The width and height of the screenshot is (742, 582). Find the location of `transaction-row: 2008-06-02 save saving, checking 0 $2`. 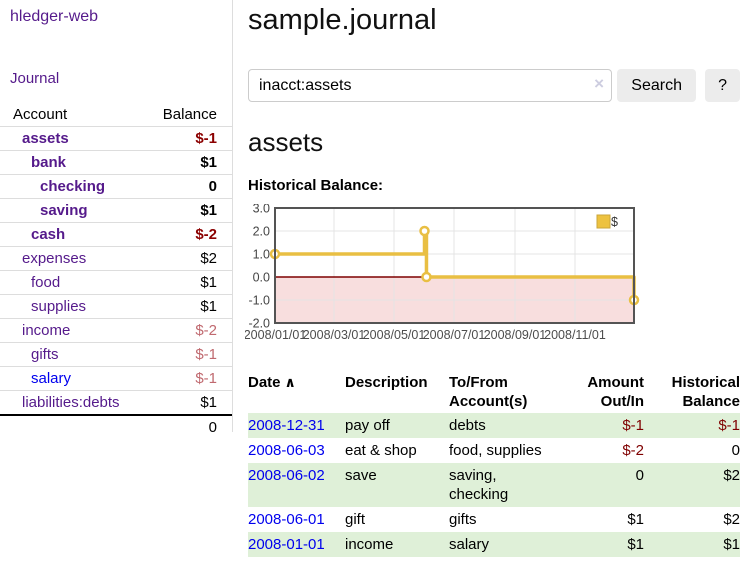

transaction-row: 2008-06-02 save saving, checking 0 $2 is located at coordinates (494, 485).